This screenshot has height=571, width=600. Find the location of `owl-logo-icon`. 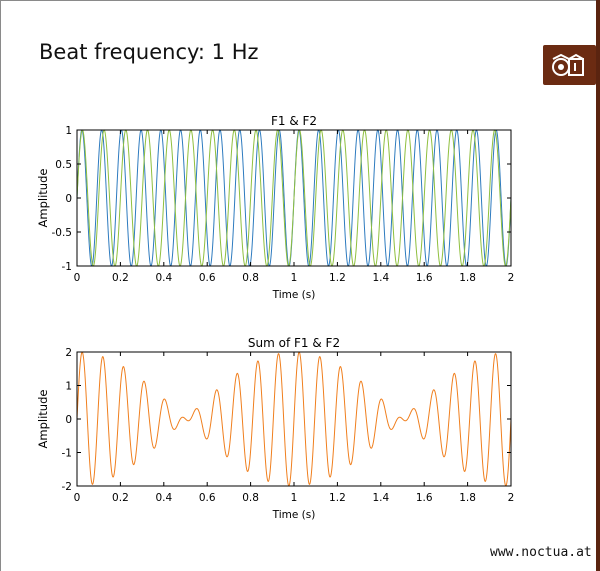

owl-logo-icon is located at coordinates (569, 65).